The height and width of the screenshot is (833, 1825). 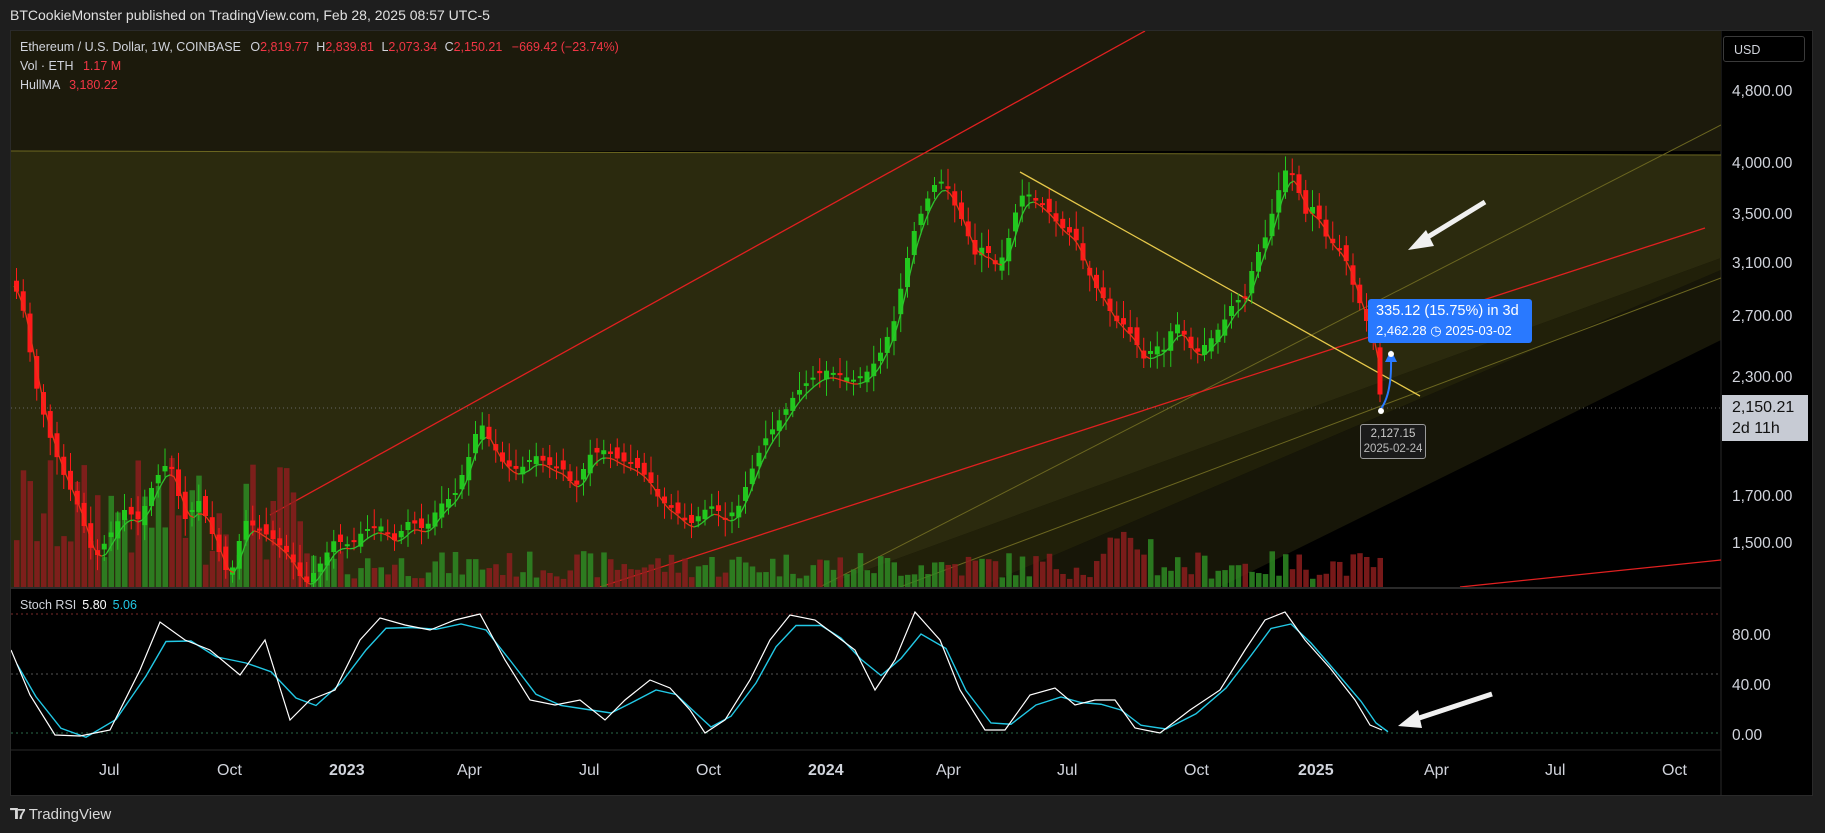 What do you see at coordinates (708, 770) in the screenshot?
I see `time-tick: Oct` at bounding box center [708, 770].